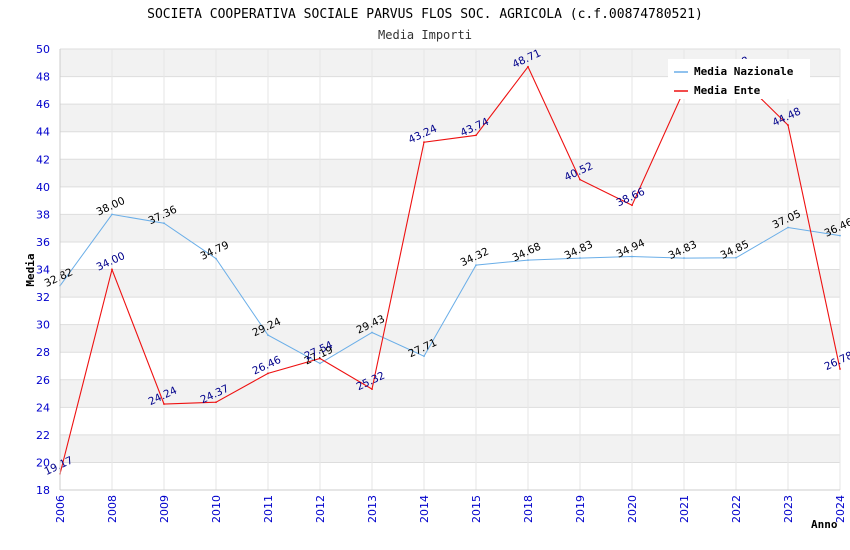 This screenshot has width=850, height=550. I want to click on y-tick-label: 38, so click(43, 214).